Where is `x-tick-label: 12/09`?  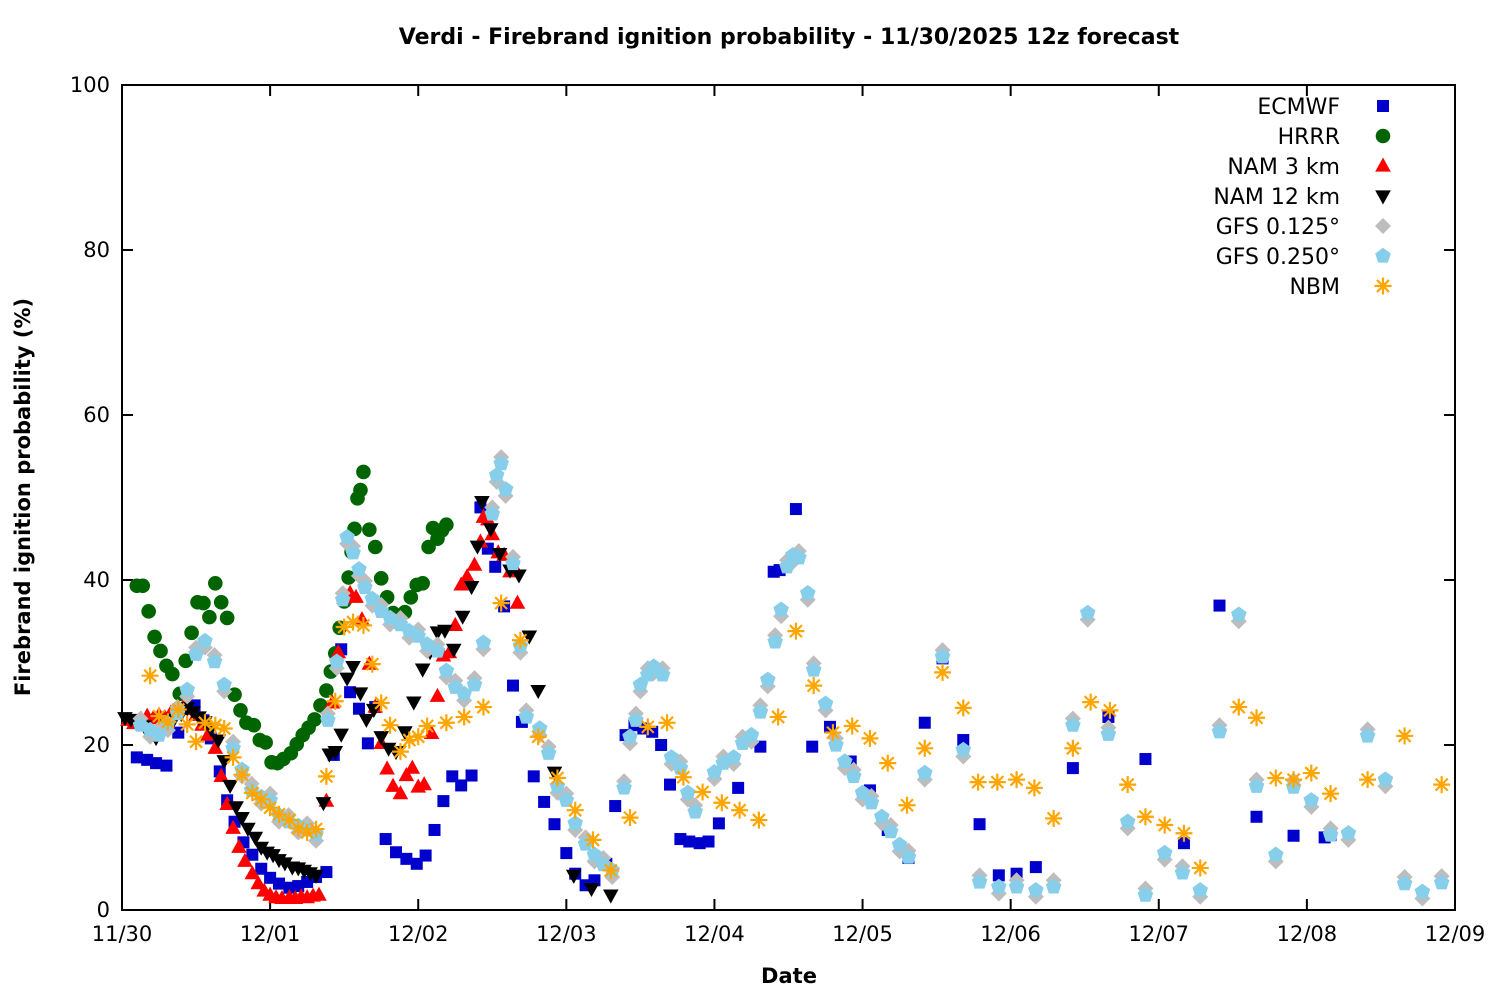
x-tick-label: 12/09 is located at coordinates (1455, 934).